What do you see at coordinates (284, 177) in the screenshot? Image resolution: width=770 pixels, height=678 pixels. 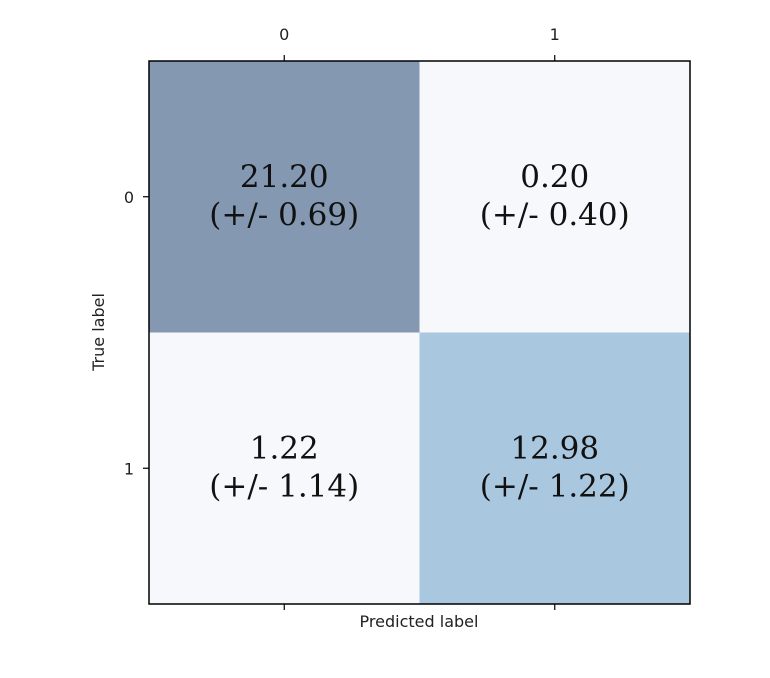 I see `cell-value-0-0: 21.20` at bounding box center [284, 177].